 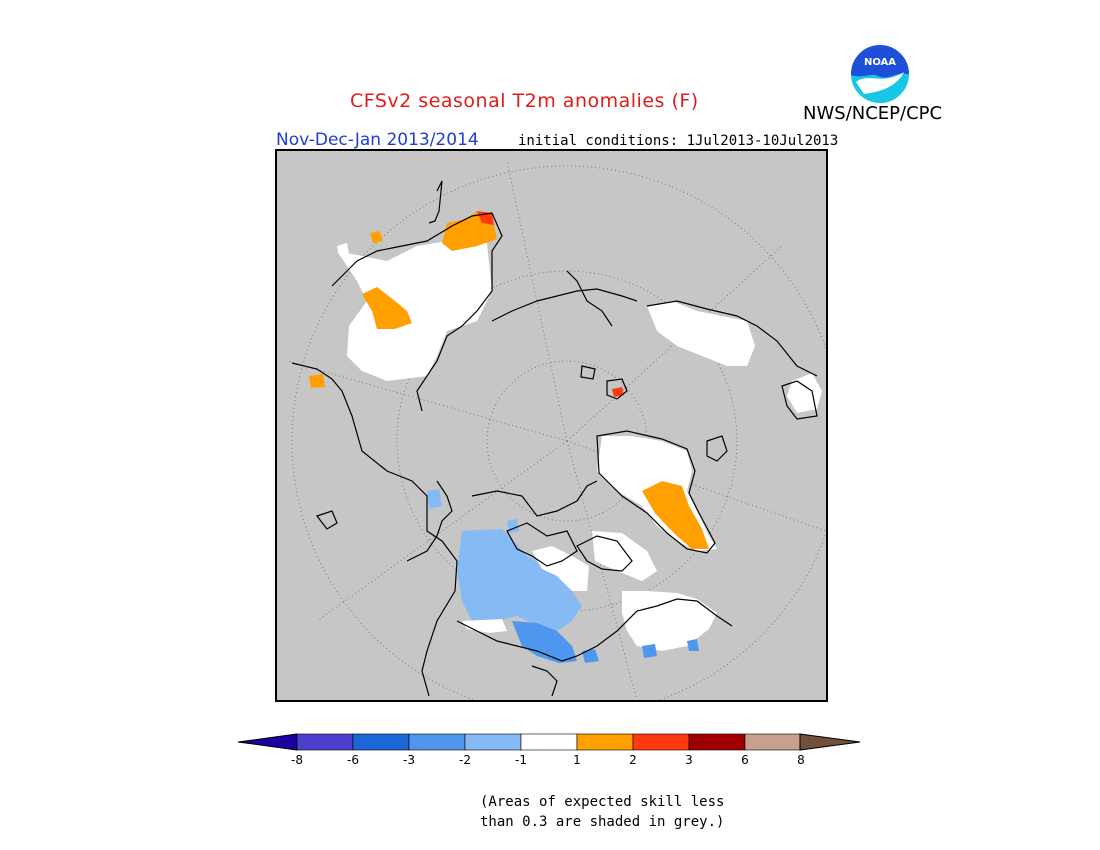 I want to click on map-title: CFSv2 seasonal T2m anomalies (F), so click(x=524, y=101).